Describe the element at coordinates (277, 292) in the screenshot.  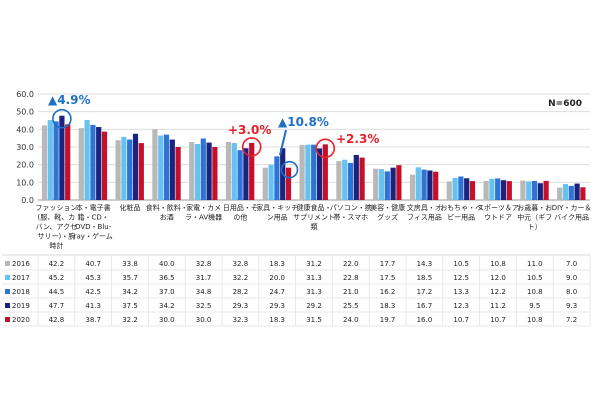
I see `table-cell: 24.7` at that location.